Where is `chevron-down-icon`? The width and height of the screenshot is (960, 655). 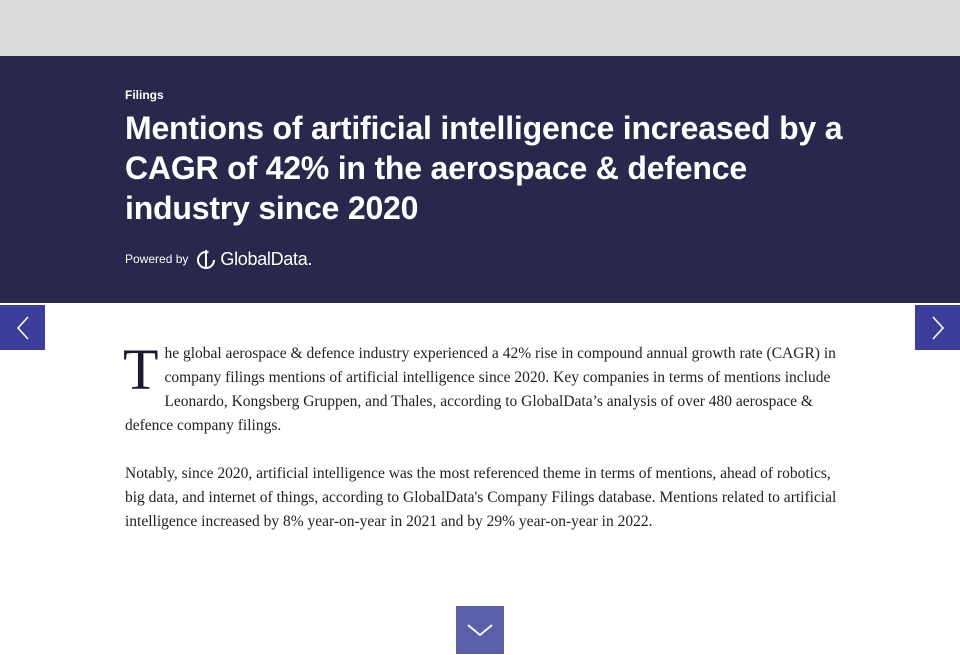
chevron-down-icon is located at coordinates (480, 630).